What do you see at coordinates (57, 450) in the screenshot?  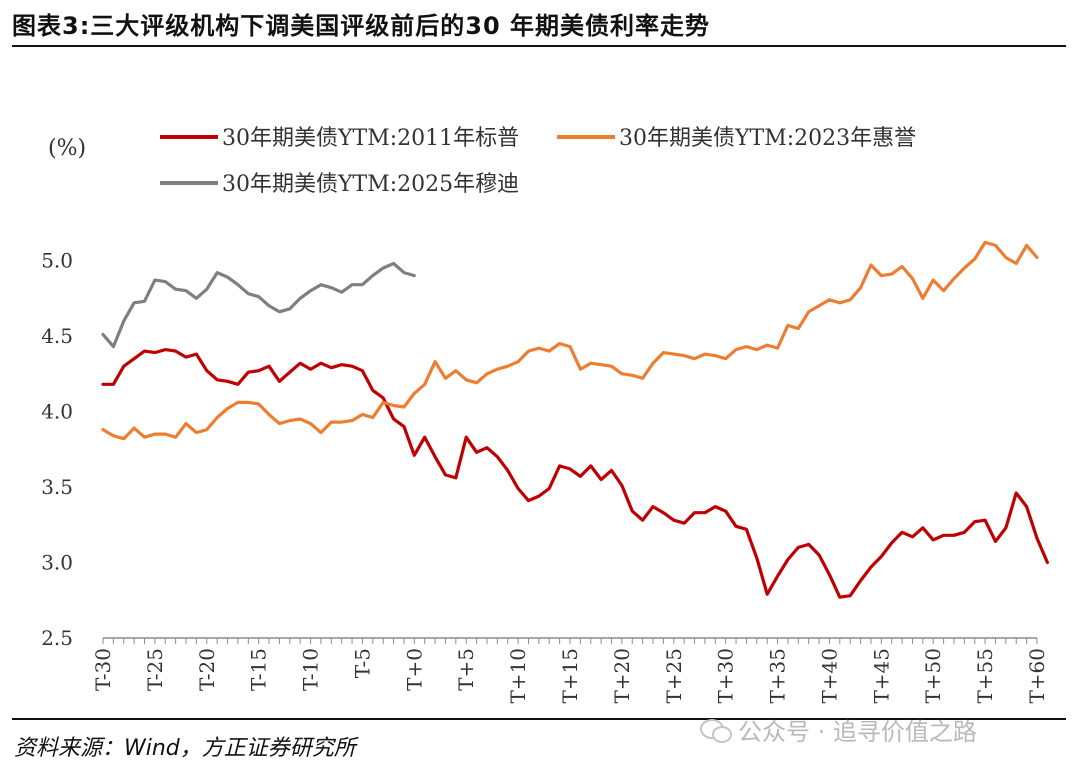 I see `y-axis: 2.5 3.0 3.5 4.0 4.5 5.0` at bounding box center [57, 450].